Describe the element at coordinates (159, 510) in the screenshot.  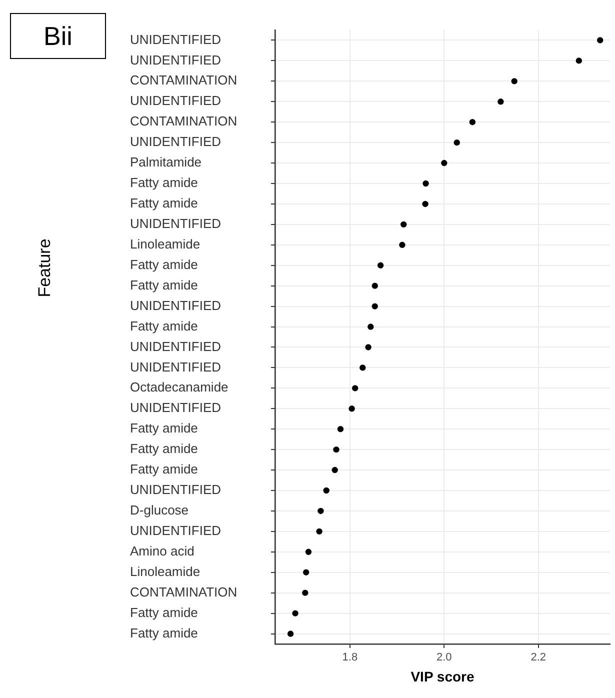
I see `y-tick-label: D-glucose` at that location.